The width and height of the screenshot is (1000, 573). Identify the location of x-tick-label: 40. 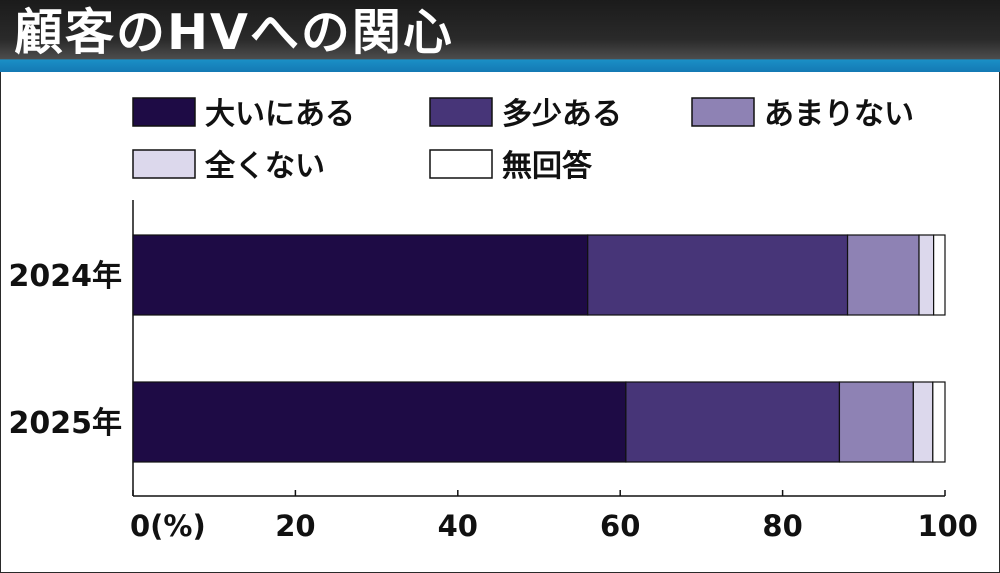
(458, 526).